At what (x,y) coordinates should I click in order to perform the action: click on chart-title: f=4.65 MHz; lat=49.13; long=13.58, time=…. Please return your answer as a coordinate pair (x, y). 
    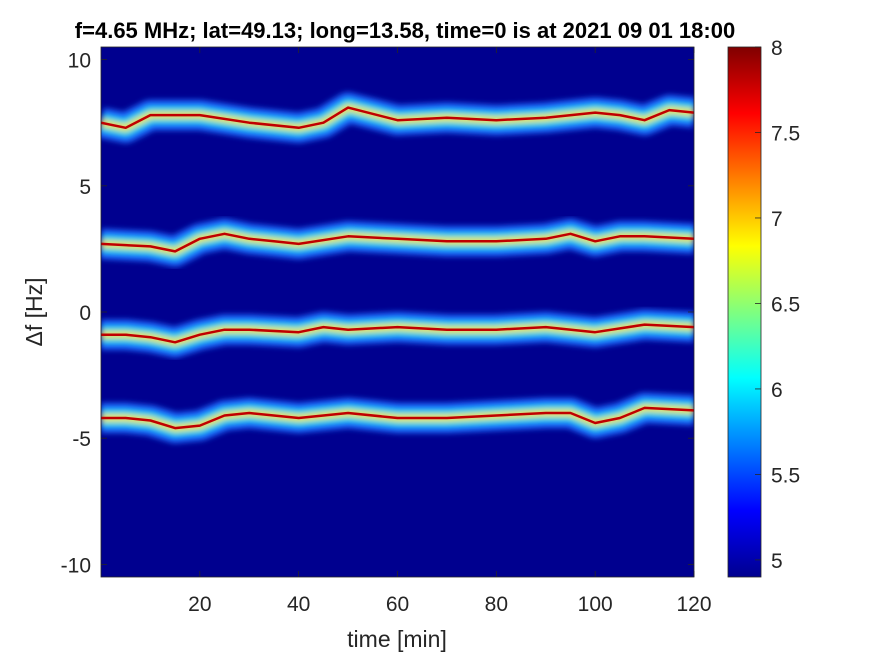
    Looking at the image, I should click on (405, 30).